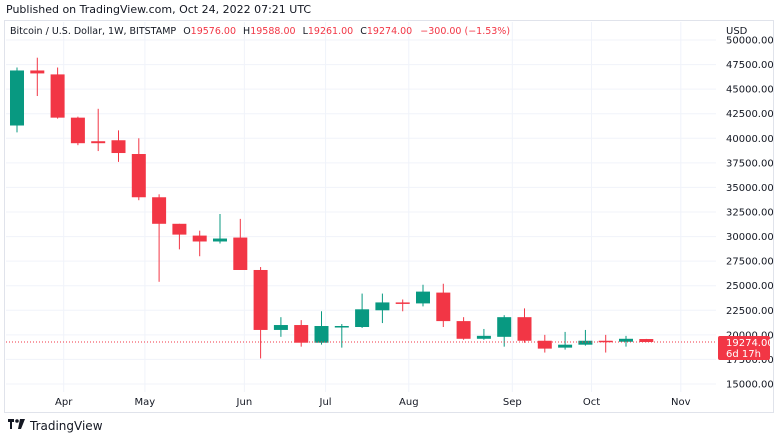 Image resolution: width=778 pixels, height=435 pixels. Describe the element at coordinates (750, 139) in the screenshot. I see `y-tick-label: 40000.00` at that location.